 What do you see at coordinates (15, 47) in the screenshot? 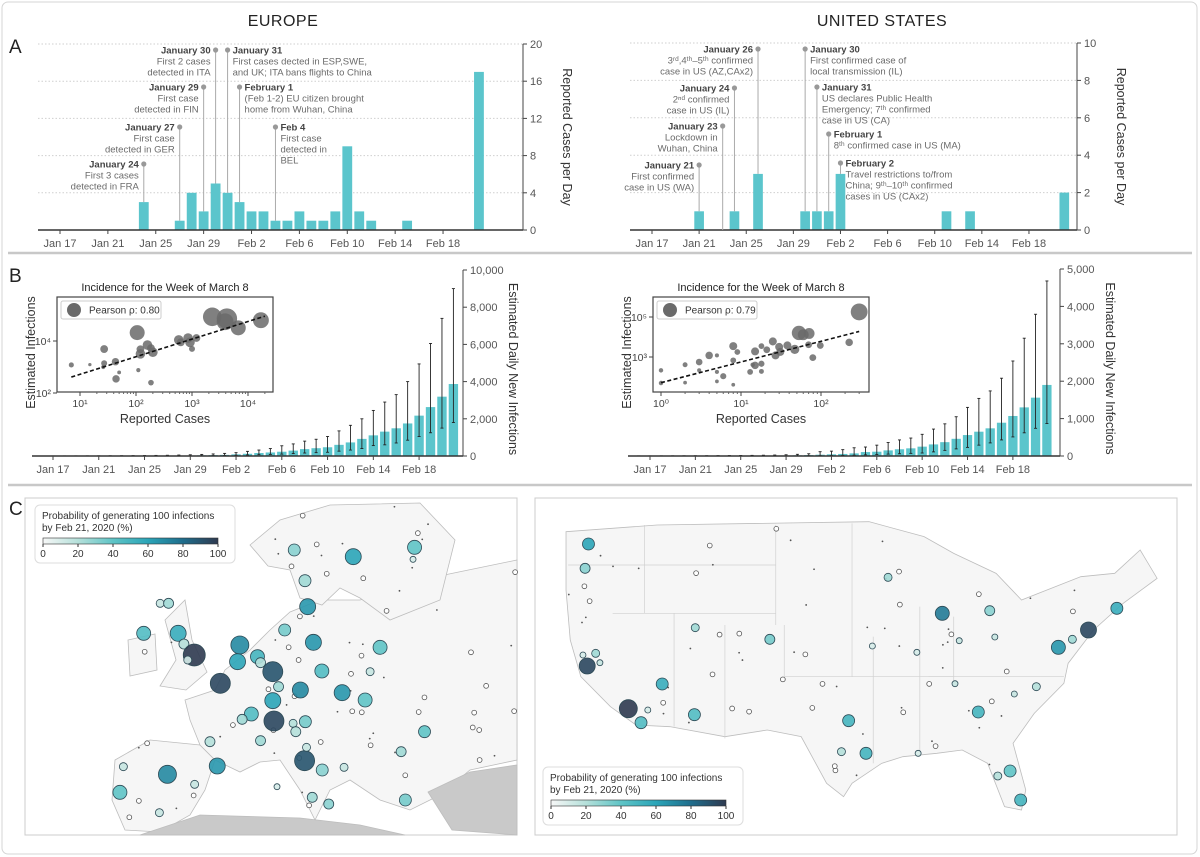
I see `panel-label-a: A` at bounding box center [15, 47].